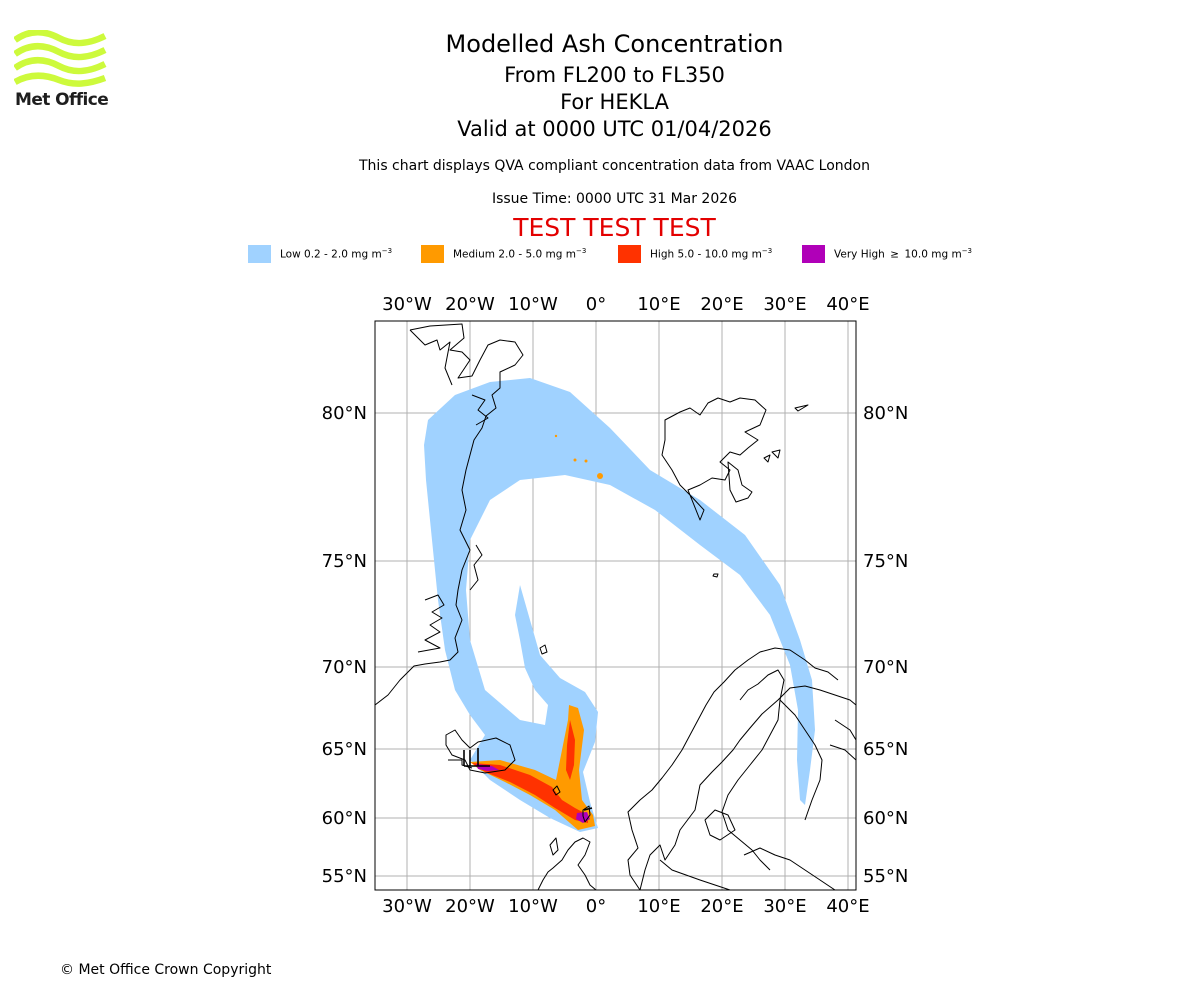 The width and height of the screenshot is (1200, 1000). I want to click on lat-label-left-60n: 60°N, so click(344, 818).